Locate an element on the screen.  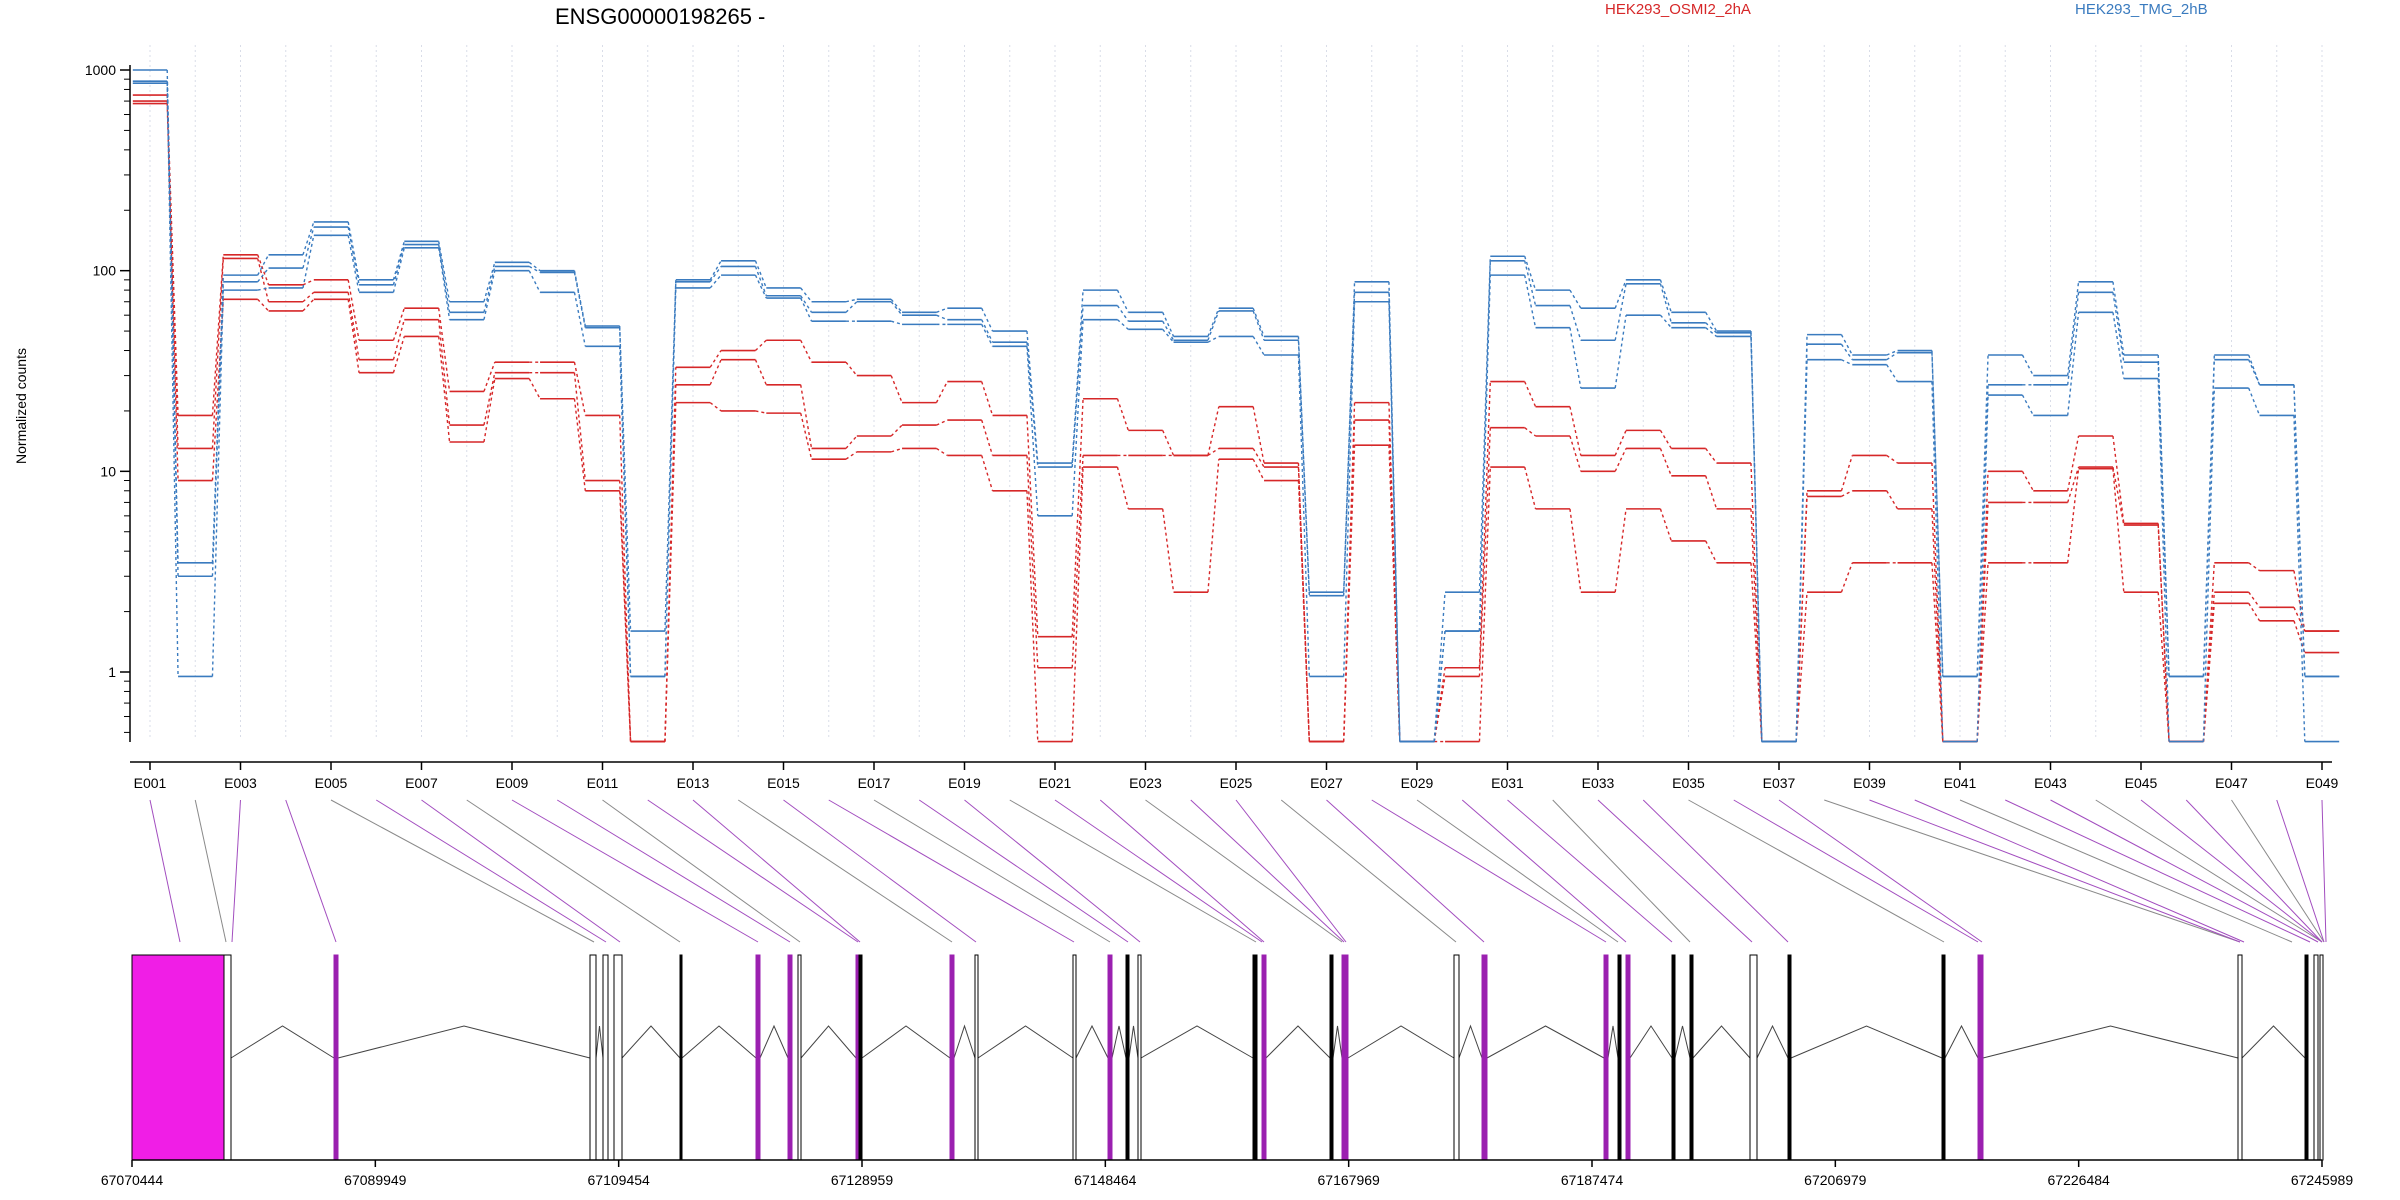
y-tick-label: 1 is located at coordinates (112, 672).